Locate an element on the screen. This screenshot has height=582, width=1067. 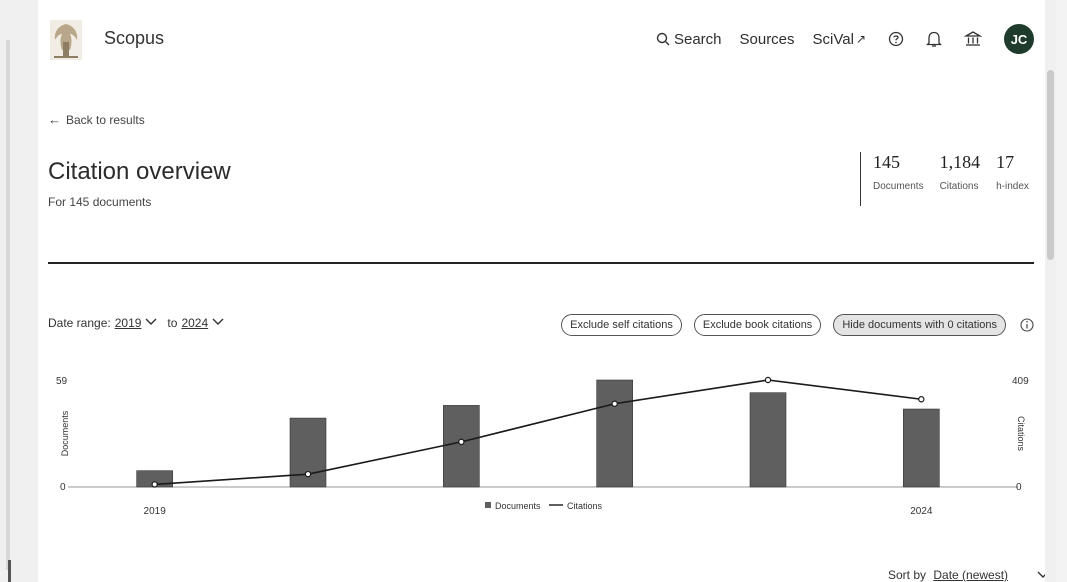
legend-documents-label: Documents is located at coordinates (518, 506).